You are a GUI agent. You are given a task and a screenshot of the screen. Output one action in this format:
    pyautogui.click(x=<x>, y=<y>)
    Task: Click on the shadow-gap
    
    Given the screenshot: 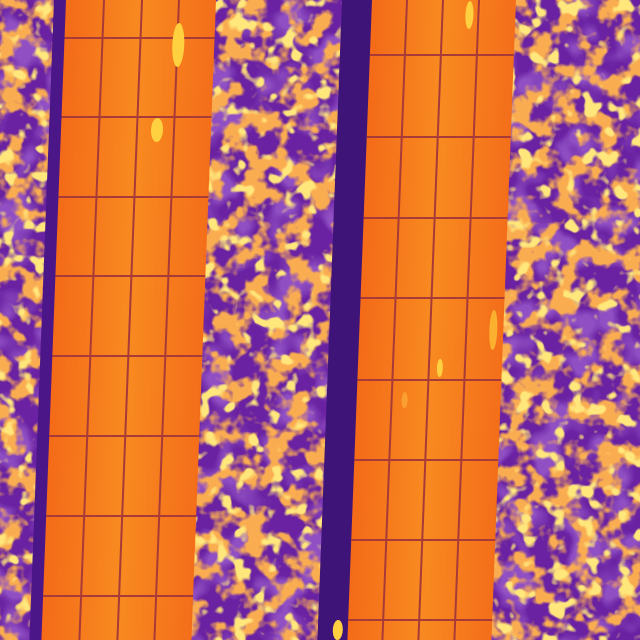 What is the action you would take?
    pyautogui.click(x=346, y=320)
    